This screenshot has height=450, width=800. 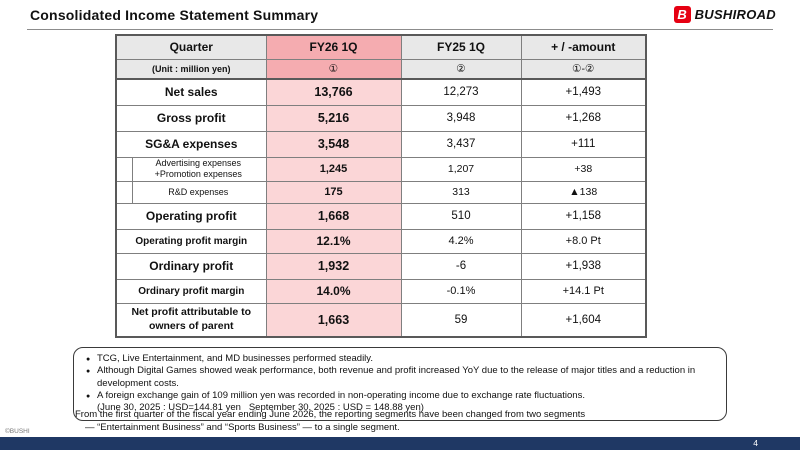 What do you see at coordinates (400, 443) in the screenshot?
I see `footer-bar: 4` at bounding box center [400, 443].